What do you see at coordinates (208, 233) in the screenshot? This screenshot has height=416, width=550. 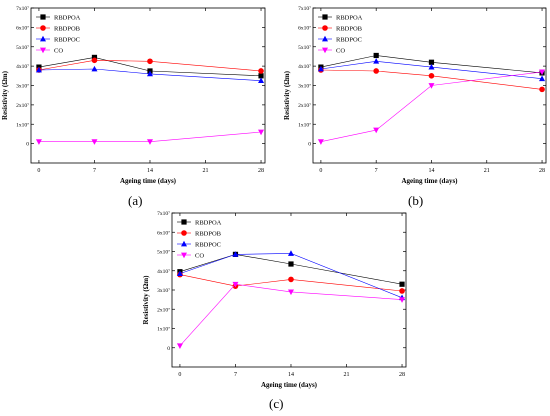 I see `legend-label-rbdpob: RBDPOB` at bounding box center [208, 233].